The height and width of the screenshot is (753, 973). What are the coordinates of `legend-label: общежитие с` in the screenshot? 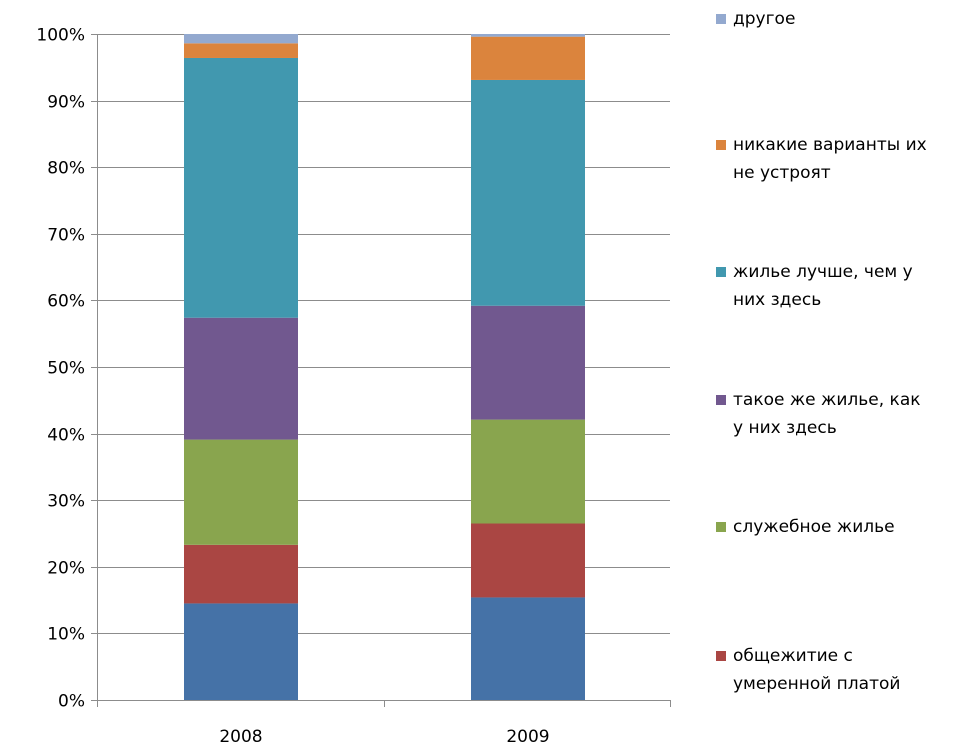 It's located at (793, 656).